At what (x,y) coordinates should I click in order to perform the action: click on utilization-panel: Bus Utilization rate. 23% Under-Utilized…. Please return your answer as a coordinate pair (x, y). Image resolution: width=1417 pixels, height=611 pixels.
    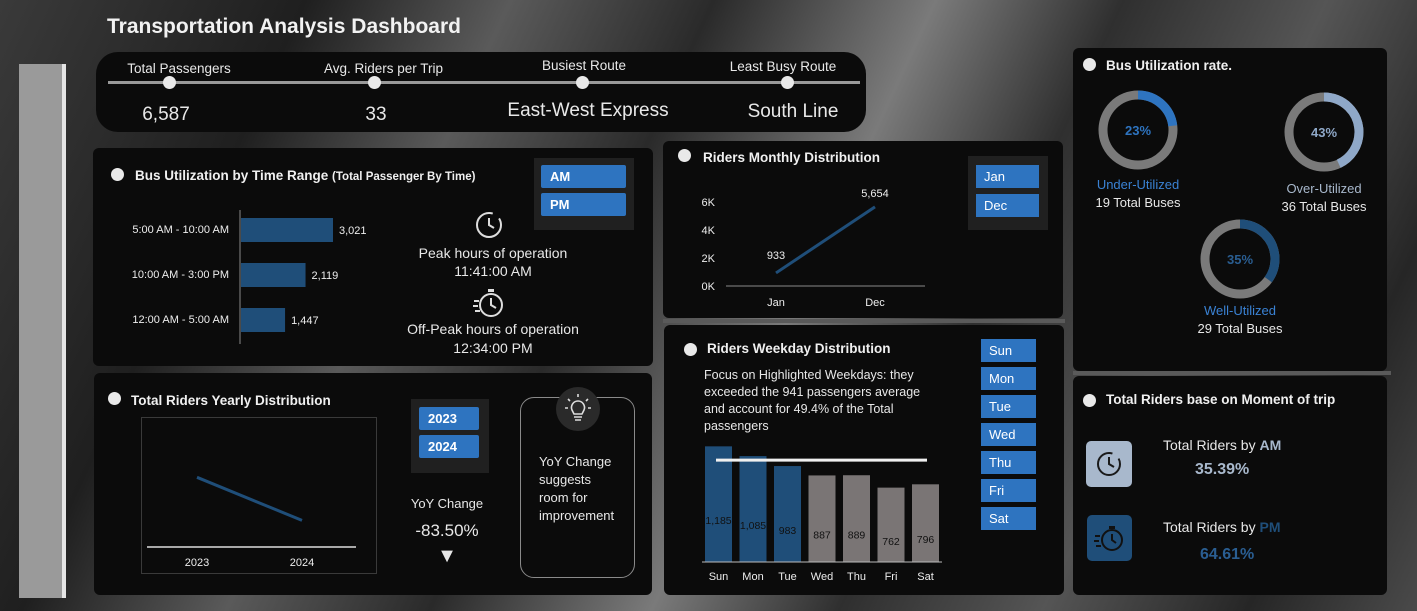
    Looking at the image, I should click on (1230, 209).